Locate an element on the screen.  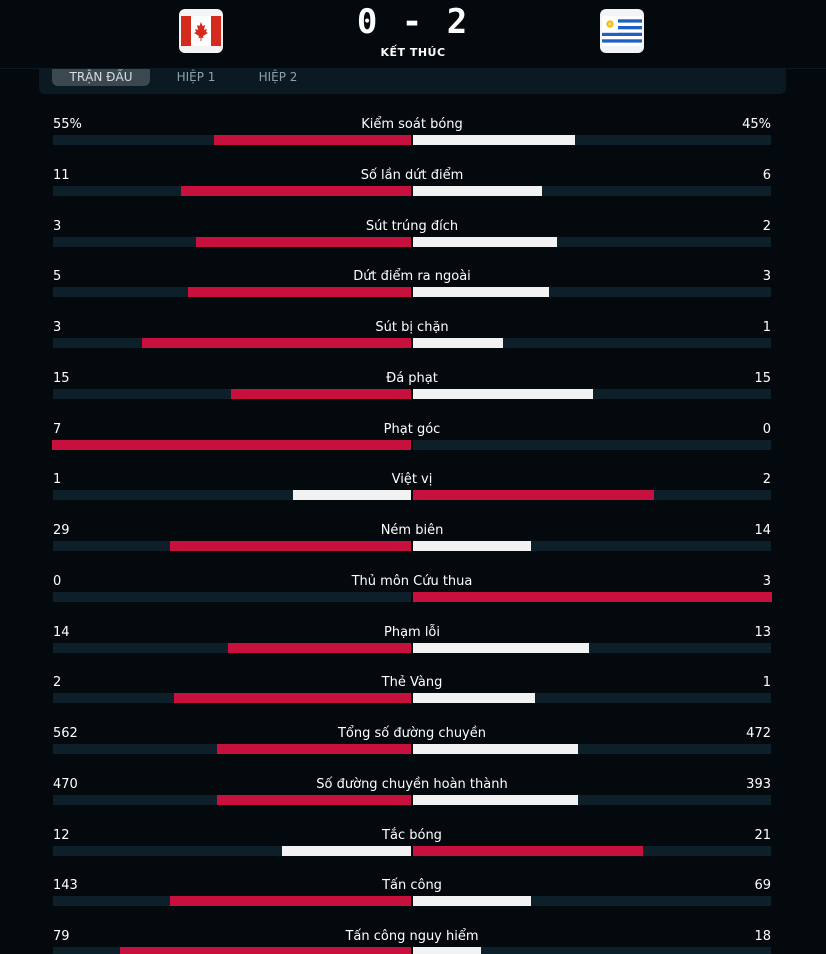
stat-home-value: 562 is located at coordinates (65, 733).